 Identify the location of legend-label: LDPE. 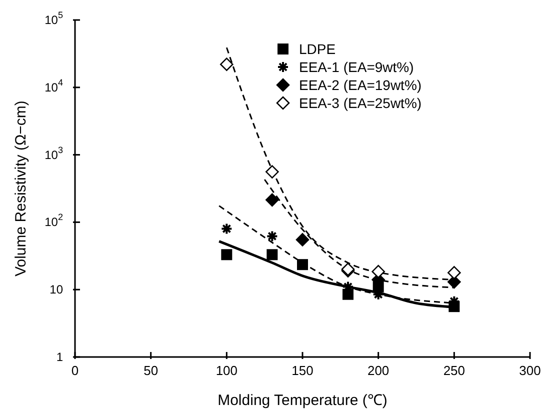
(317, 49).